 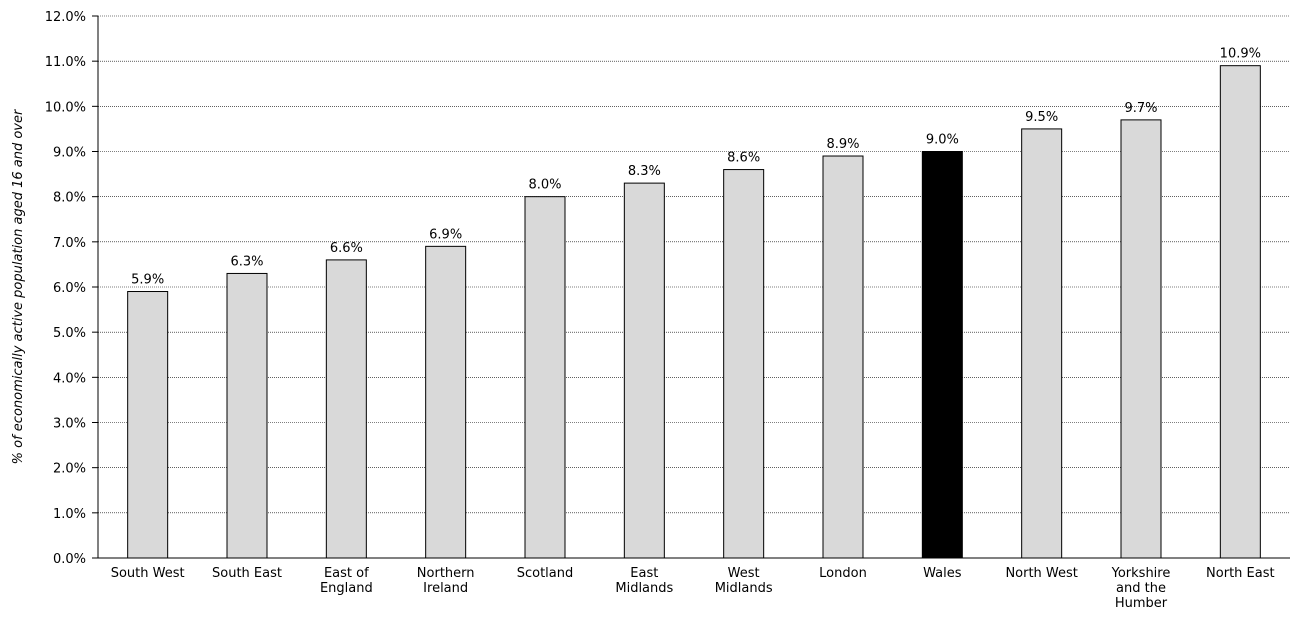 What do you see at coordinates (843, 573) in the screenshot?
I see `x-tick-label: London` at bounding box center [843, 573].